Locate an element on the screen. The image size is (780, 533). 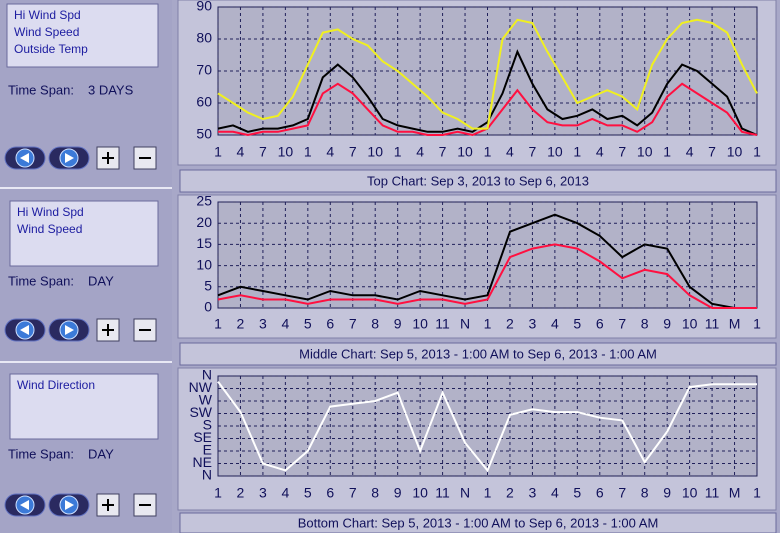
chart-title: Top Chart: Sep 3, 2013 to Sep 6, 2013 is located at coordinates (478, 180).